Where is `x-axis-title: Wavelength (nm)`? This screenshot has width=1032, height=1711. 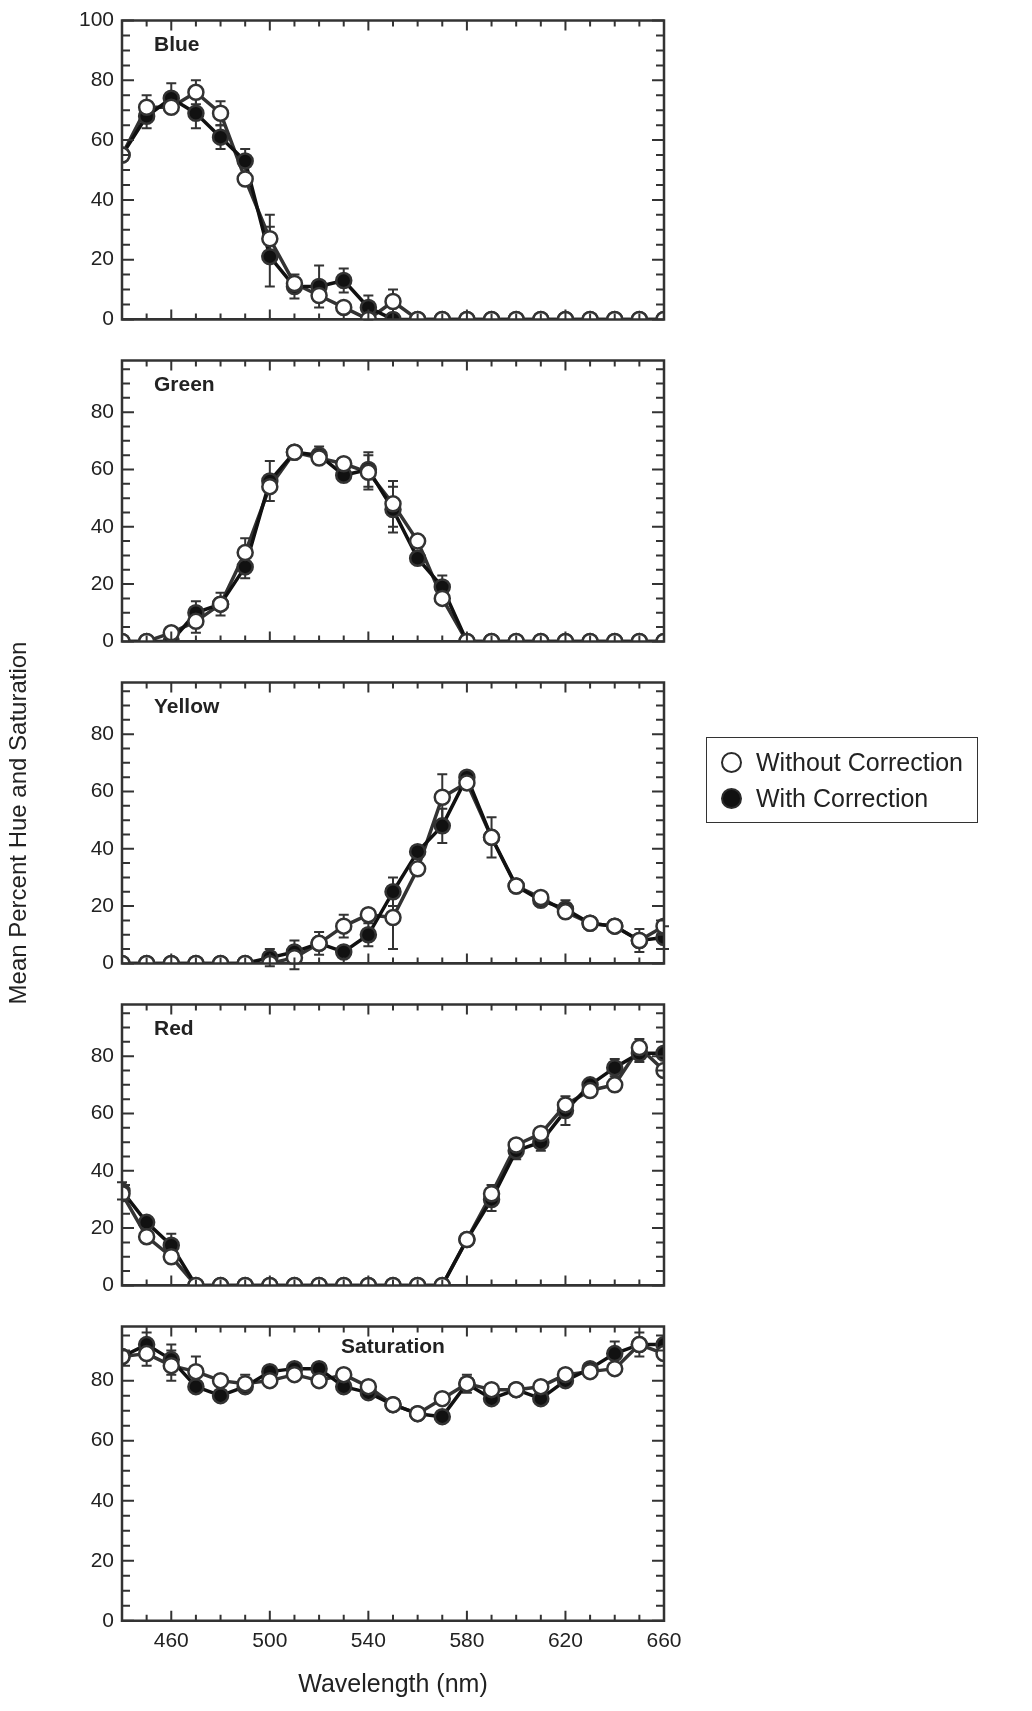
x-axis-title: Wavelength (nm) is located at coordinates (393, 1682).